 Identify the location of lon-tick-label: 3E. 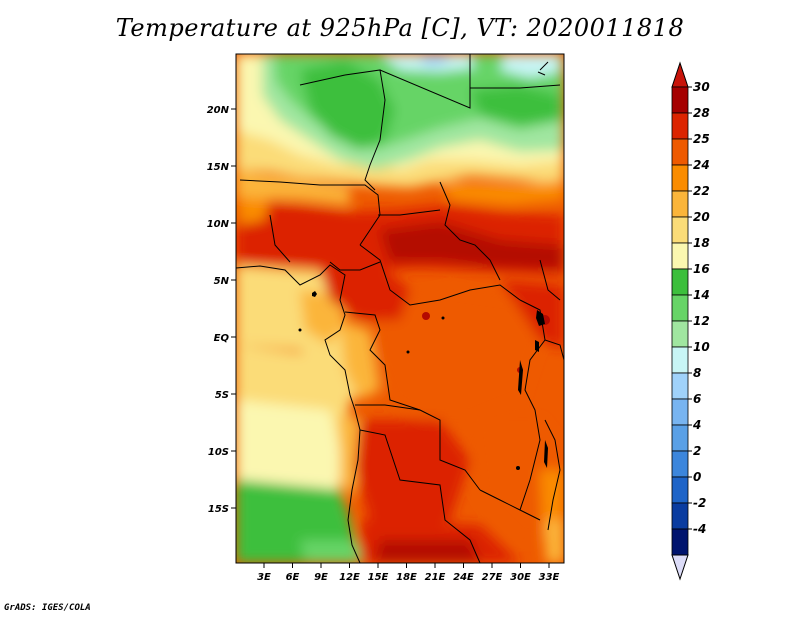
(264, 577).